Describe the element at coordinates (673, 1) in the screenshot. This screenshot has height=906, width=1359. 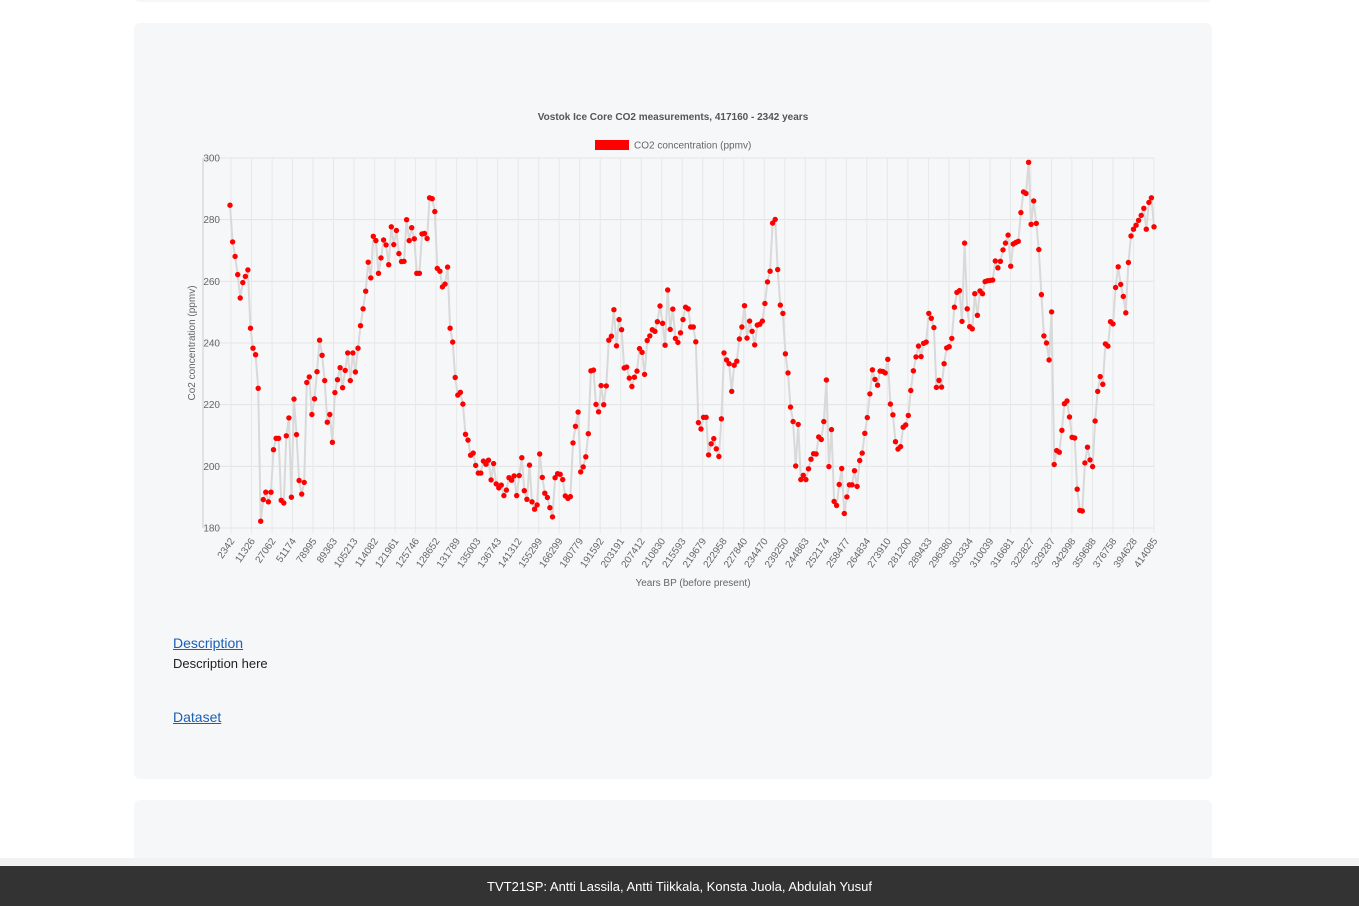
I see `previous-card` at that location.